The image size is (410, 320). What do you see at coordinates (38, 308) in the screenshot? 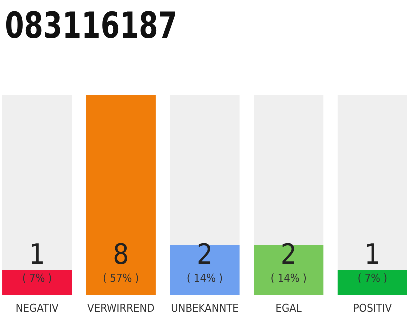
I see `x-tick-label: NEGATIV` at bounding box center [38, 308].